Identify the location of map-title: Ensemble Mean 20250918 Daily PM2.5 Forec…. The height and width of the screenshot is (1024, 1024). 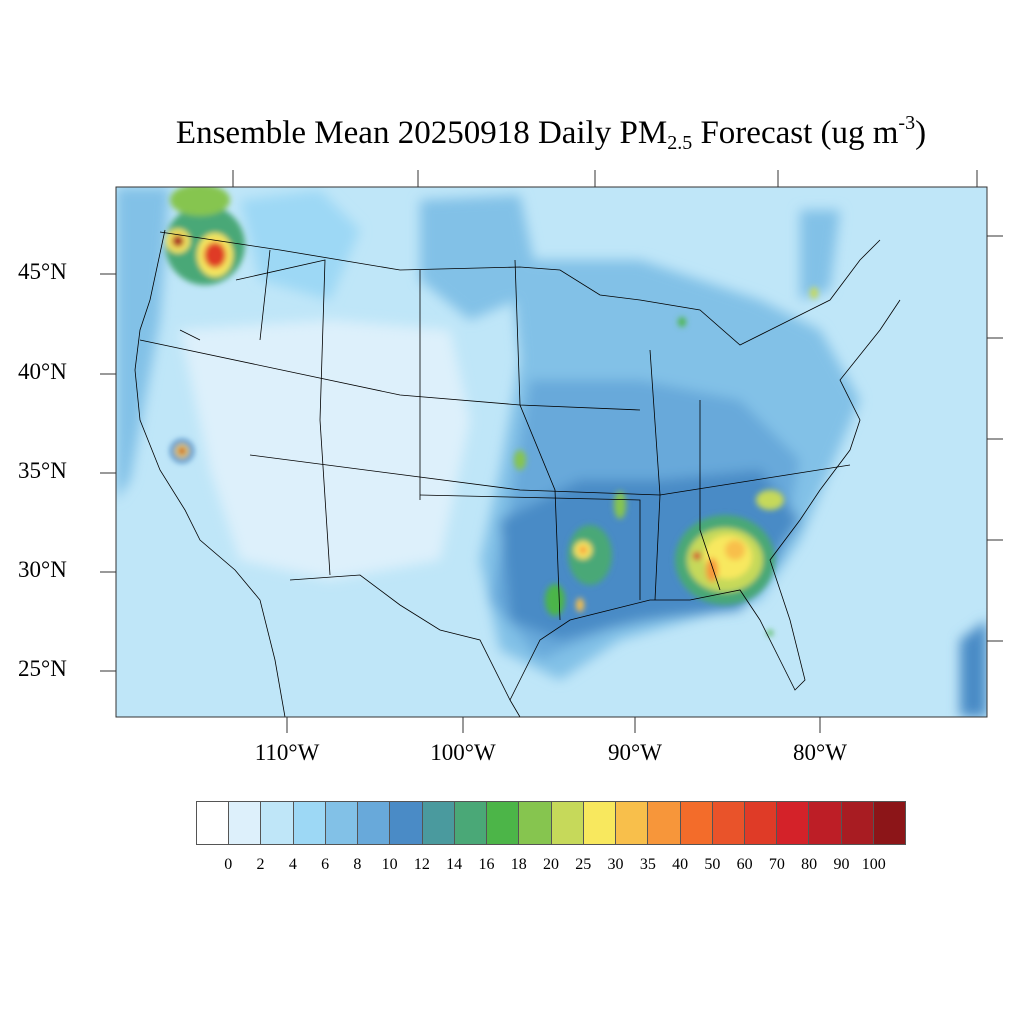
(551, 133).